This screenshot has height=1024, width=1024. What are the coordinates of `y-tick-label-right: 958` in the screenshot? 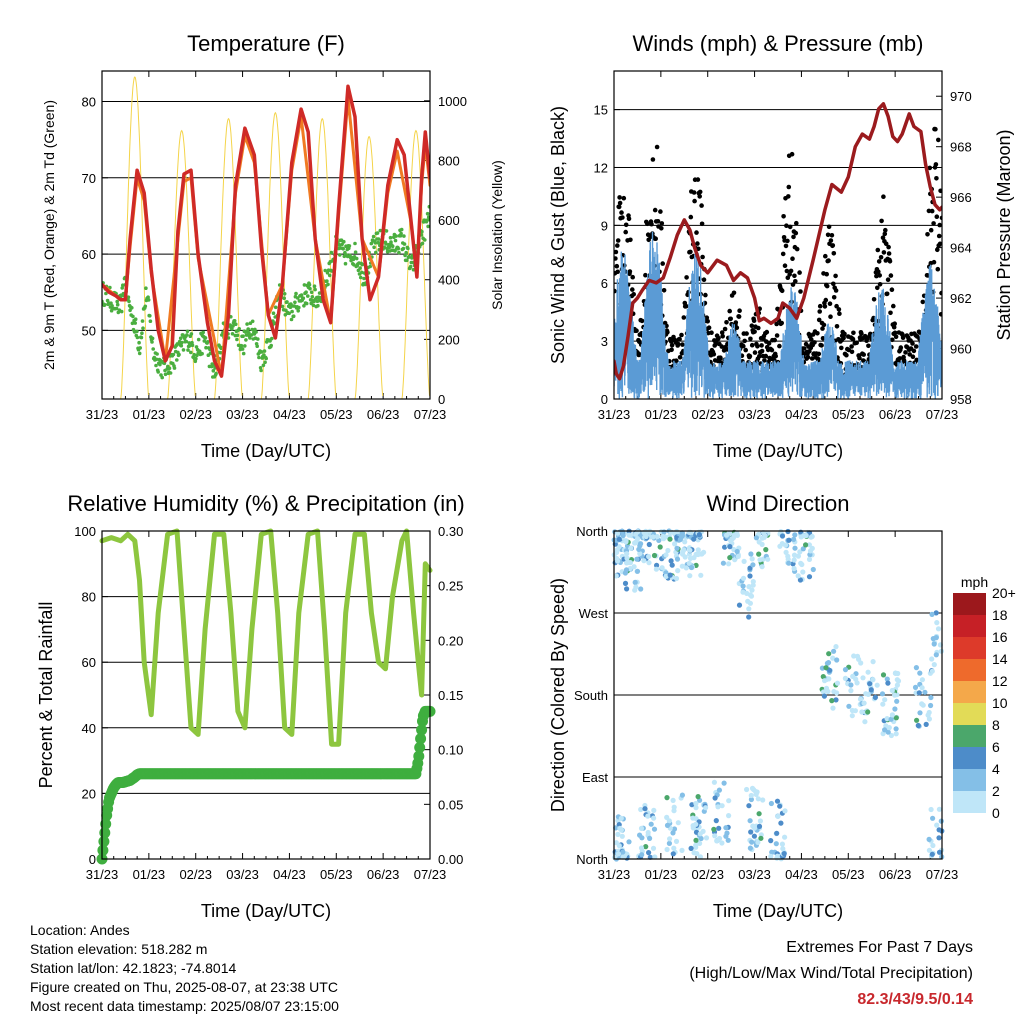 It's located at (961, 399).